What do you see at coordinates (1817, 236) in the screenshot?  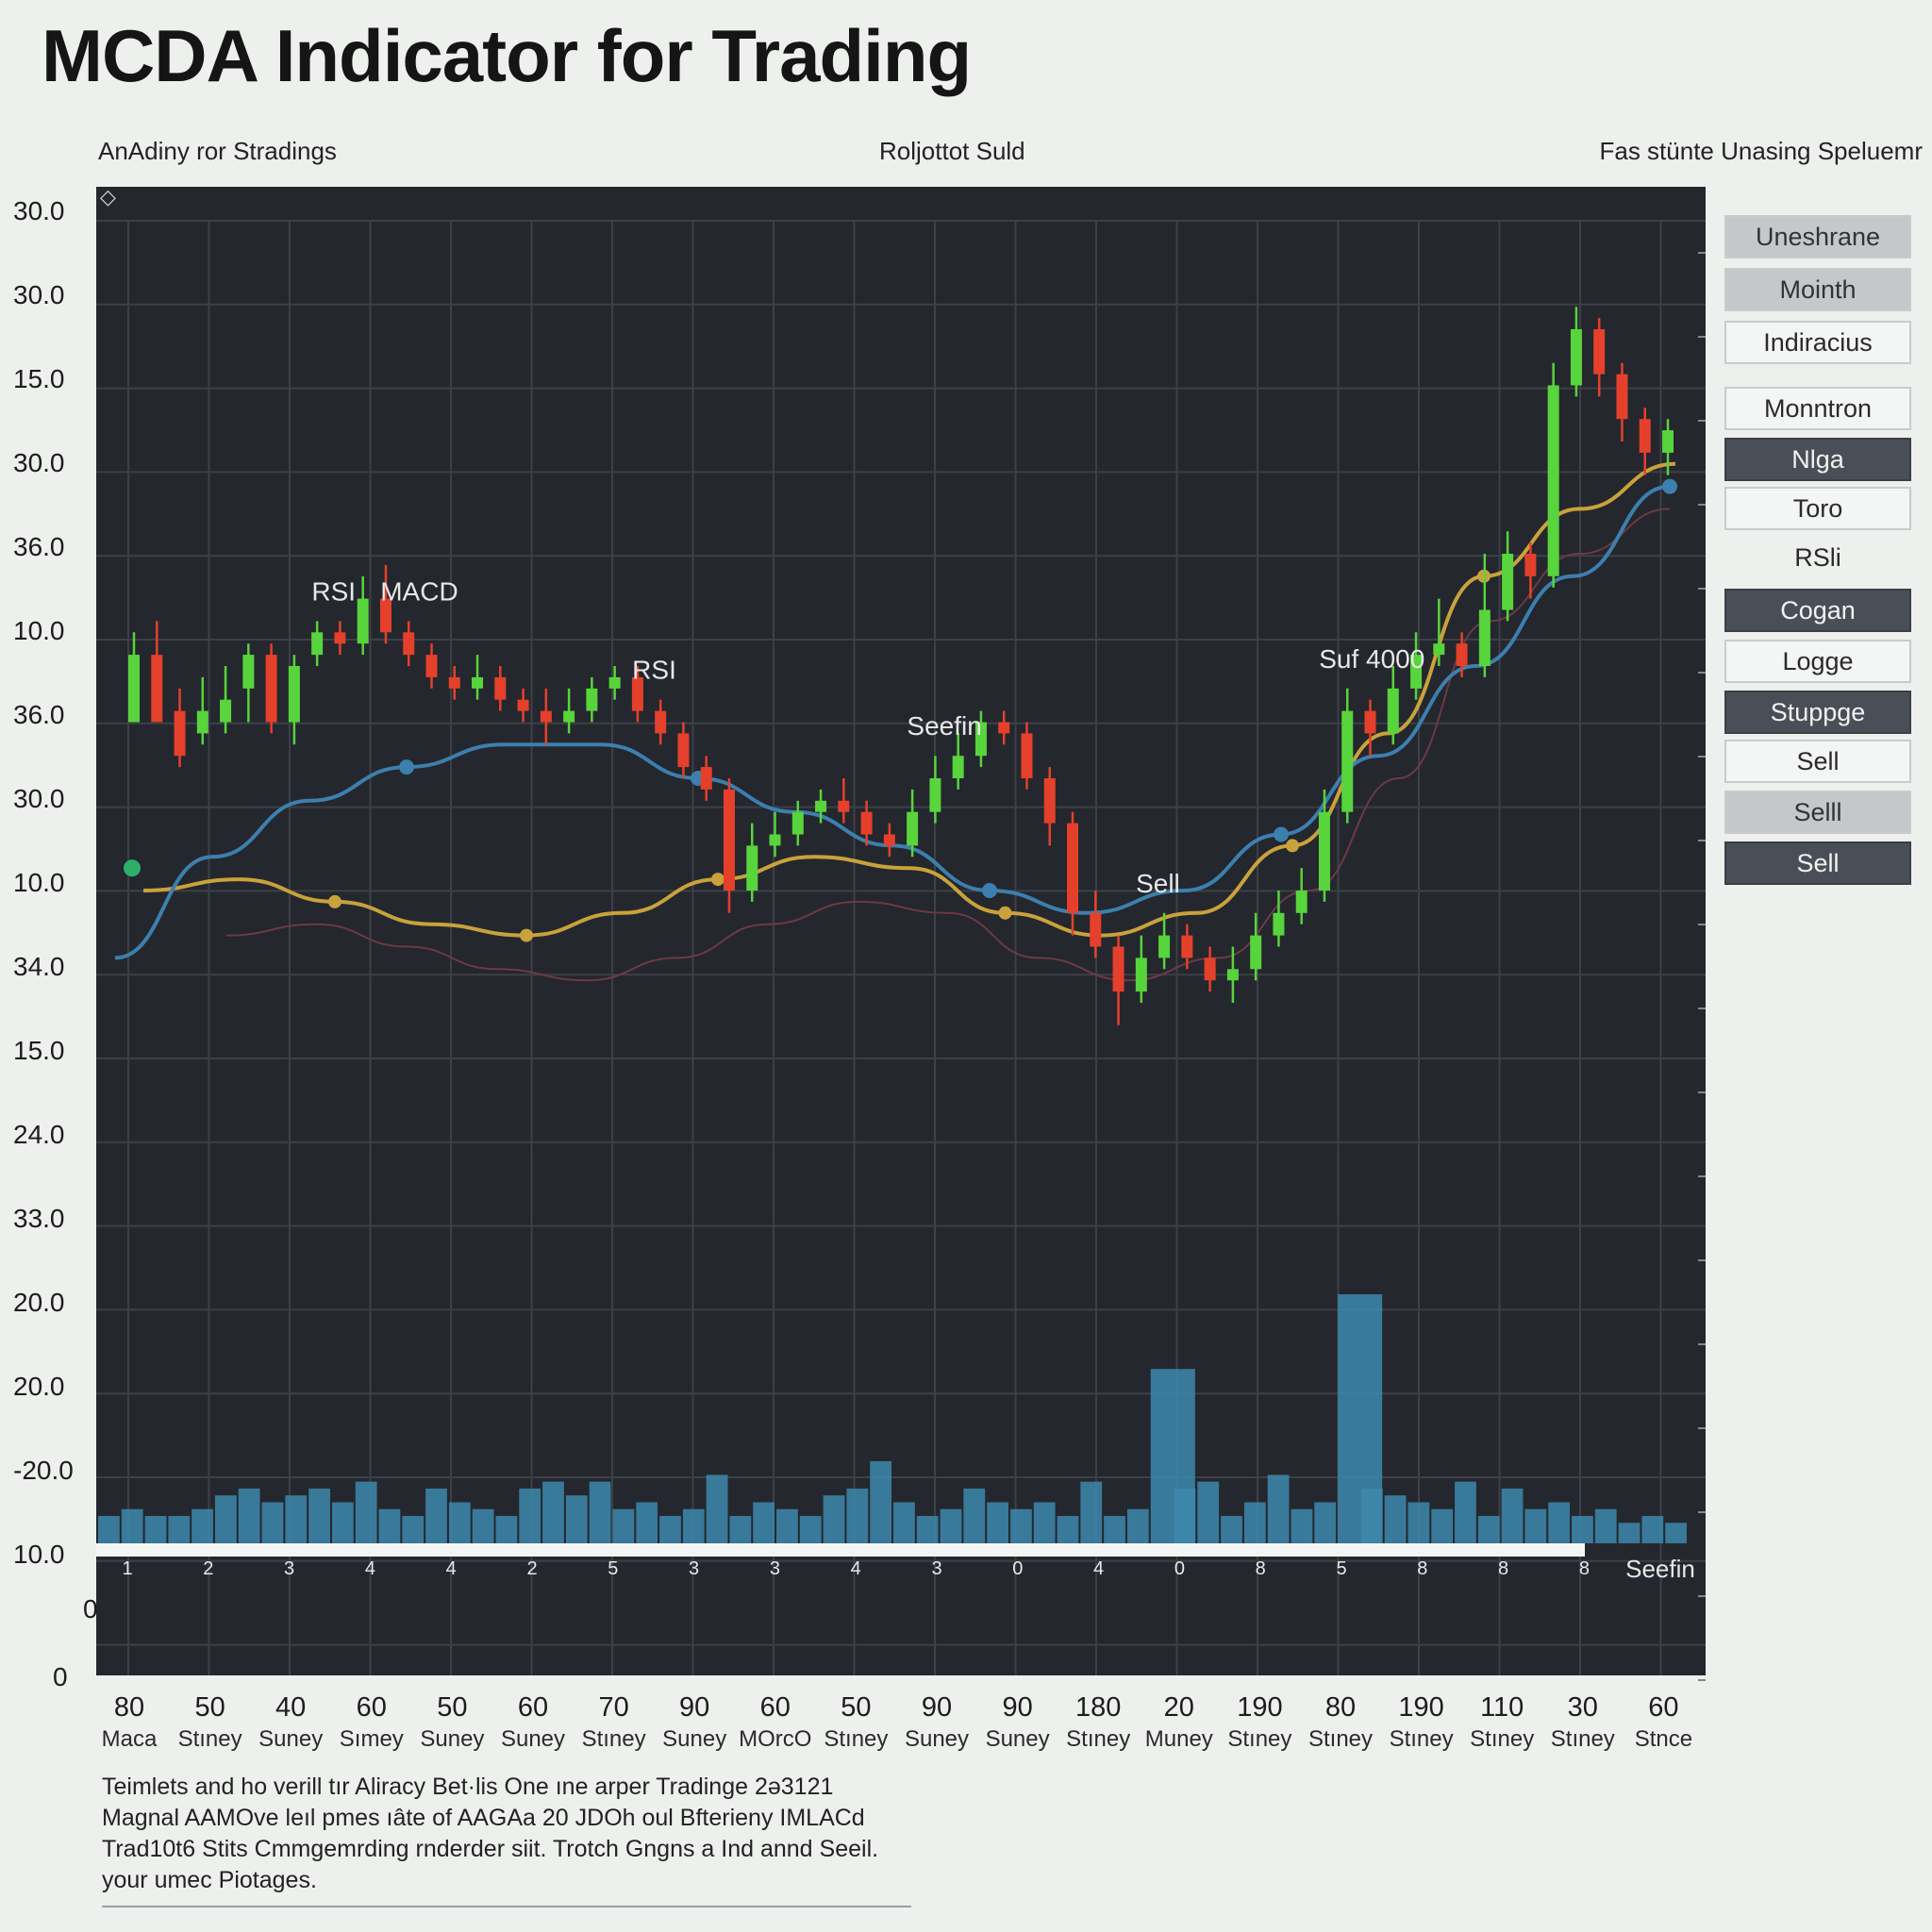 I see `side-menu-item-uneshrane: Uneshrane` at bounding box center [1817, 236].